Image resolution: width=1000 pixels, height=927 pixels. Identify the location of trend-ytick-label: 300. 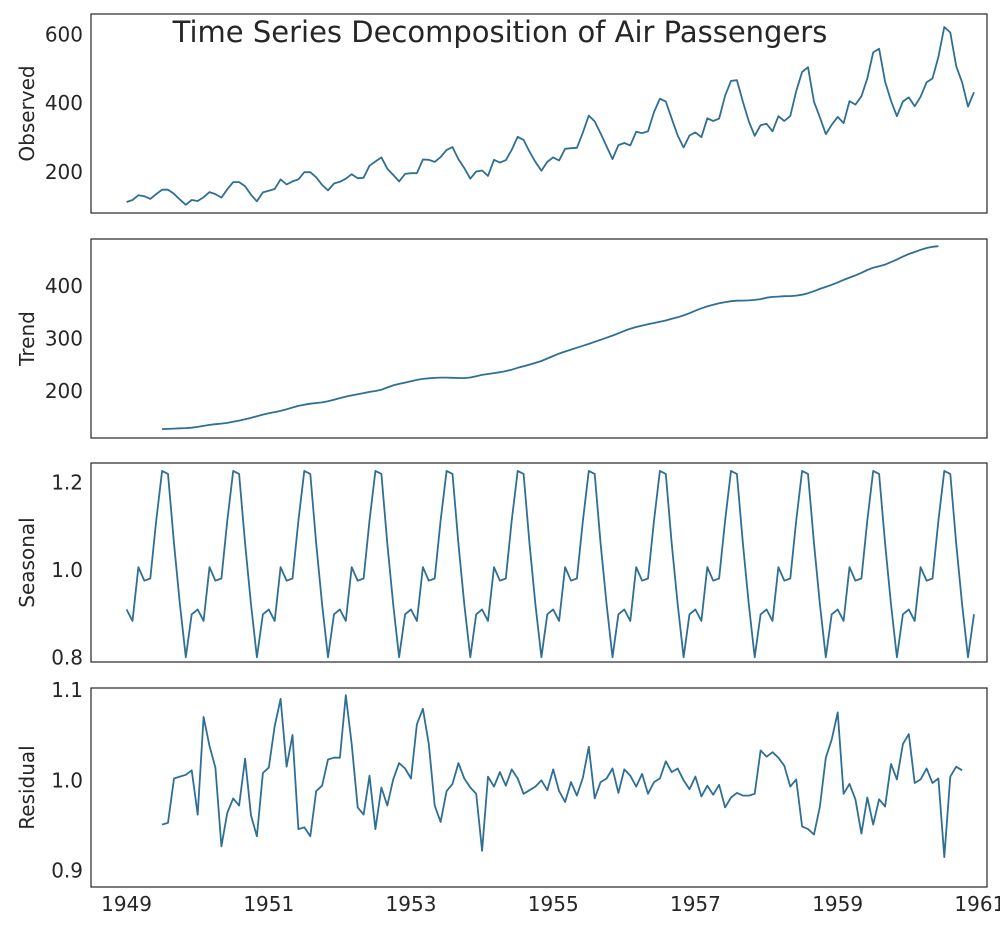
(64, 339).